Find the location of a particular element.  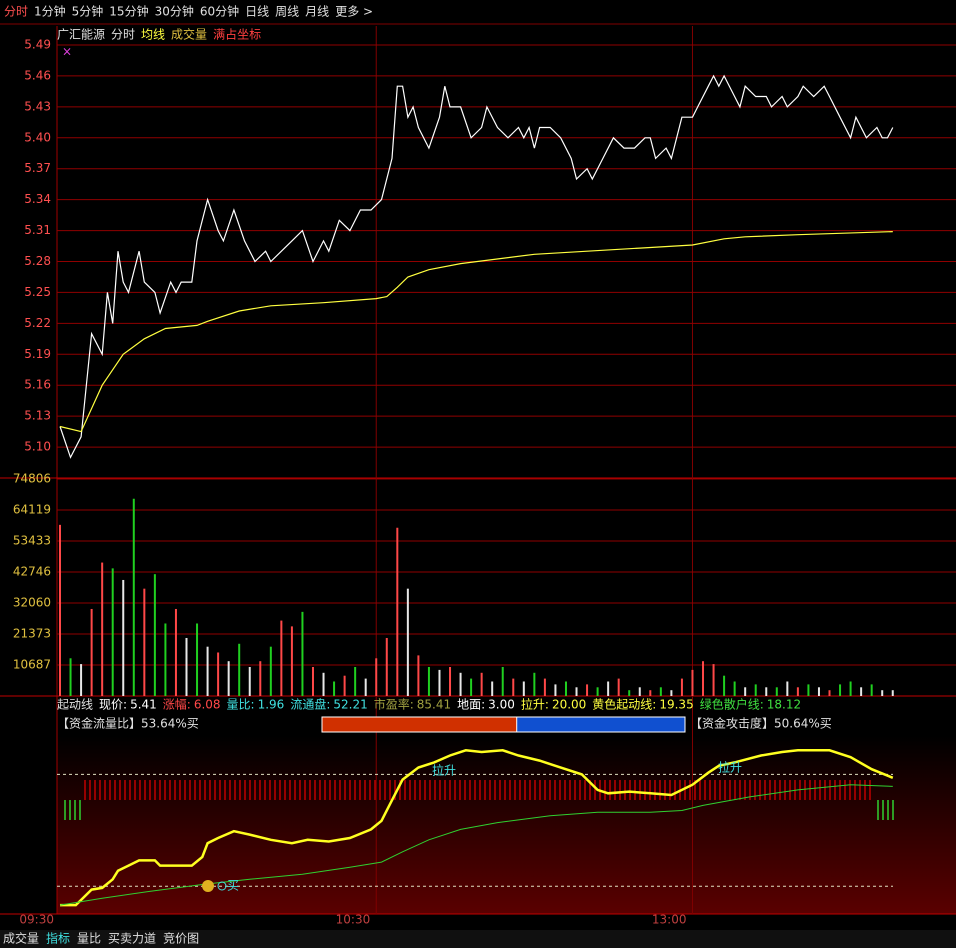

toolbar-tab: 30分钟 is located at coordinates (174, 11).